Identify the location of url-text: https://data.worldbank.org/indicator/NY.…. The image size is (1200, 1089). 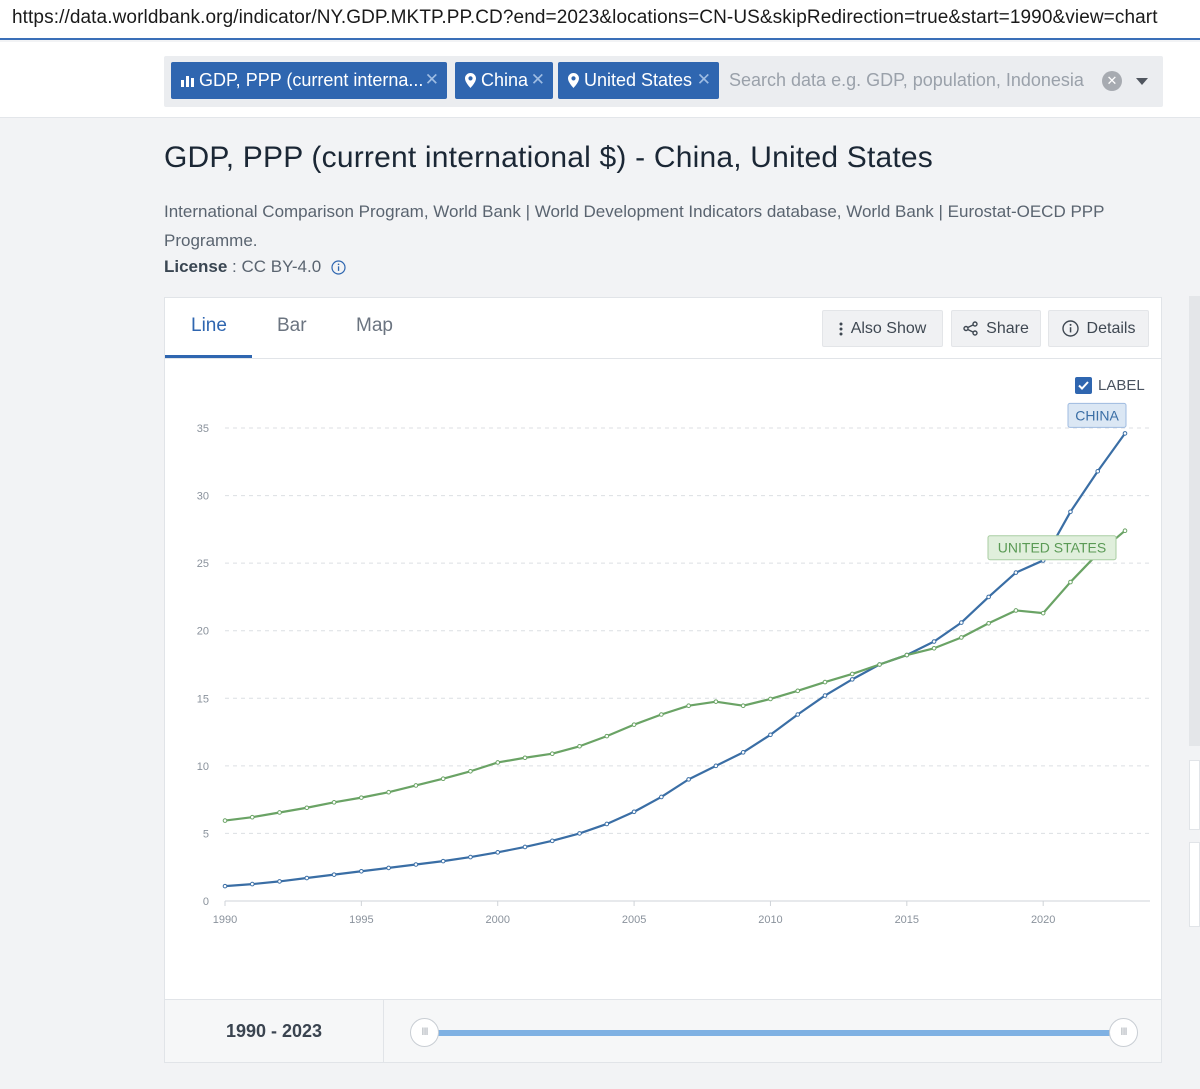
(585, 17).